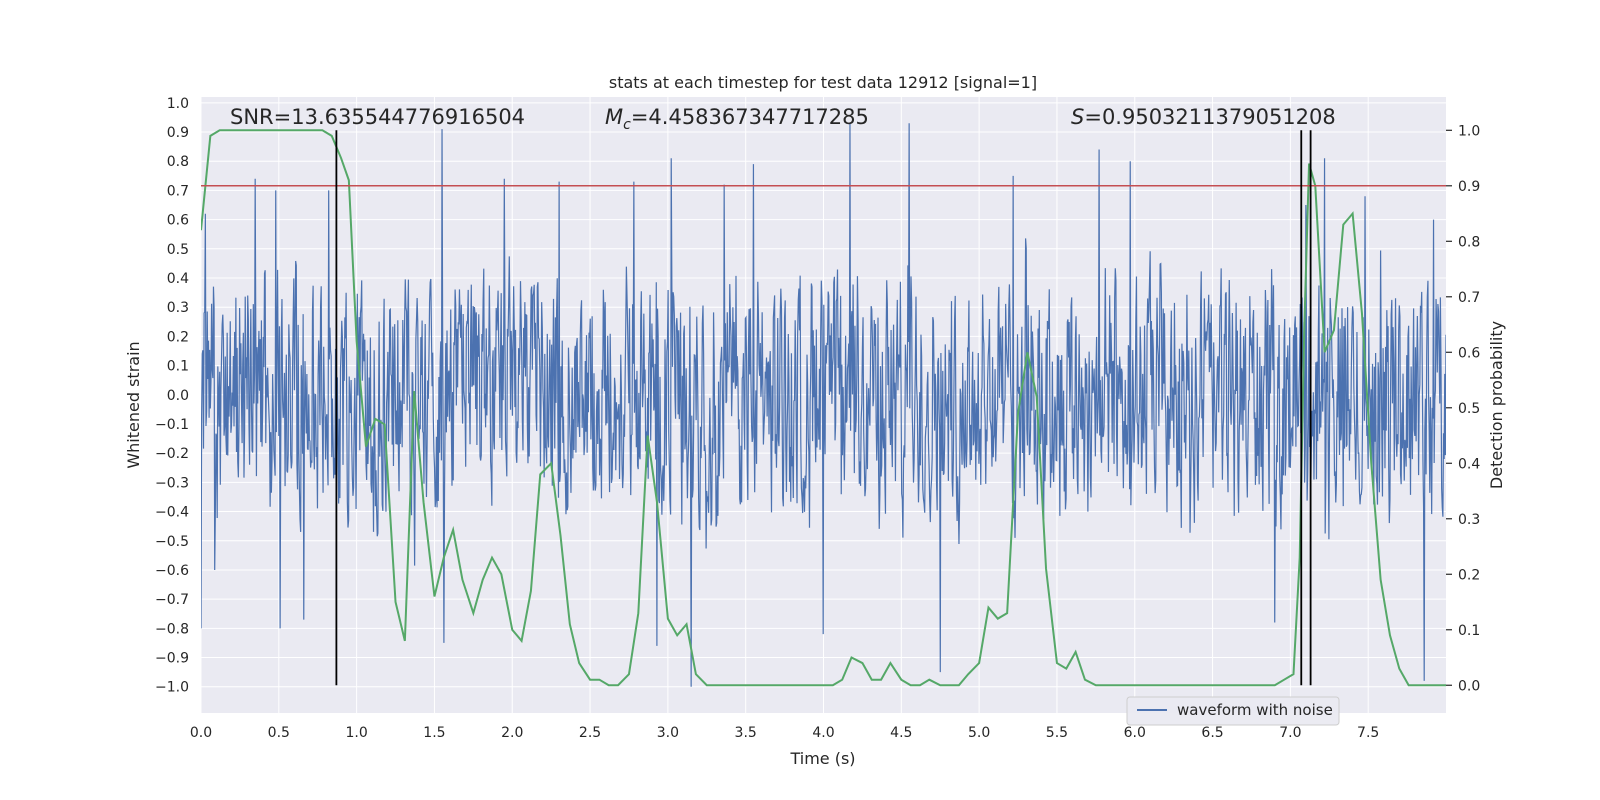  Describe the element at coordinates (1255, 710) in the screenshot. I see `legend-label: waveform with noise` at that location.